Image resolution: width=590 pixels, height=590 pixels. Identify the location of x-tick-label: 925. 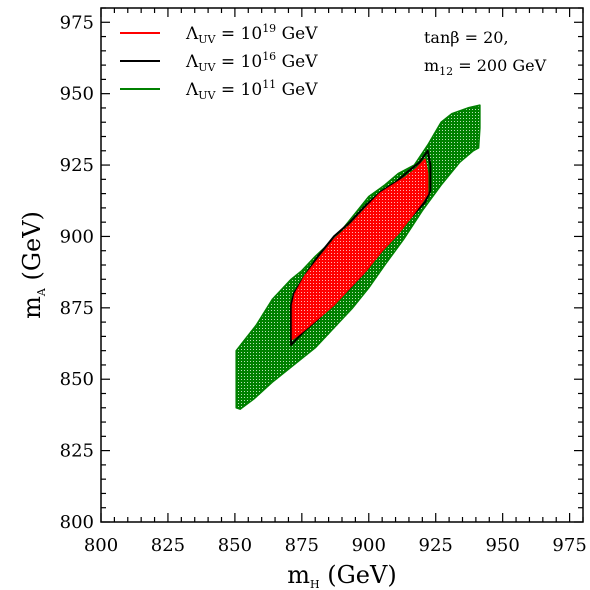
(436, 545).